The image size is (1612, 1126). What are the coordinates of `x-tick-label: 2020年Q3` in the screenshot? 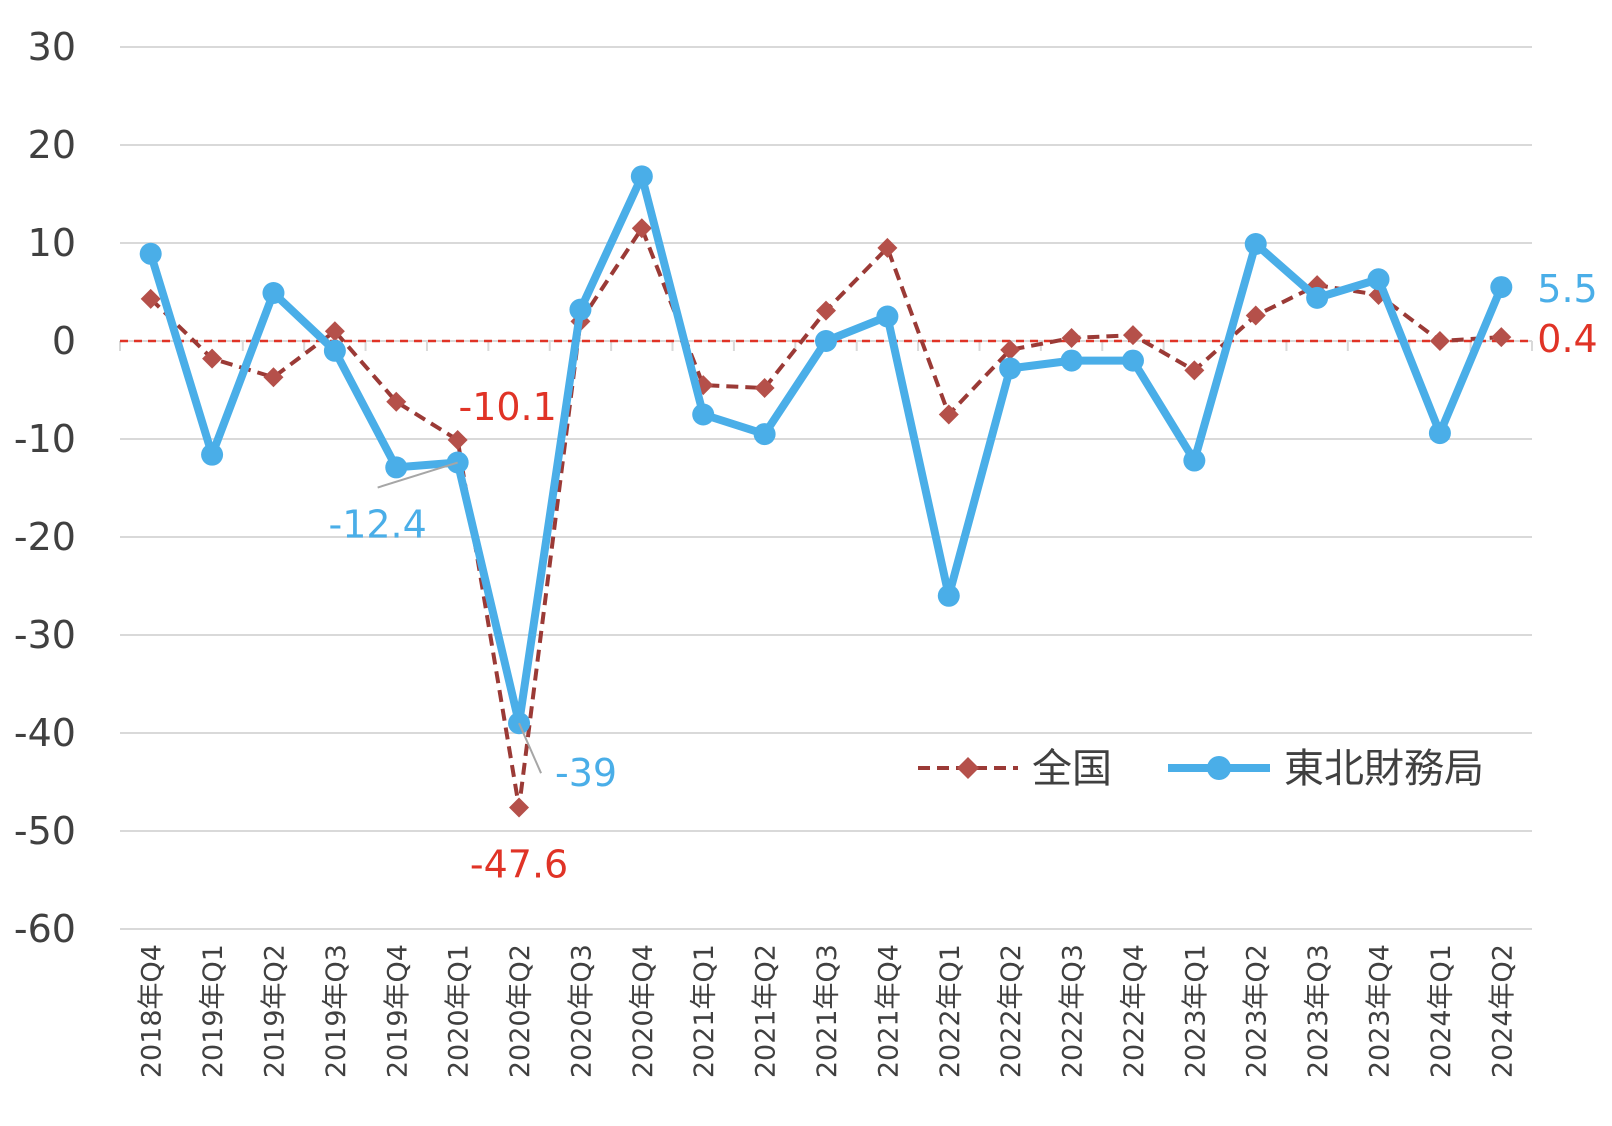 It's located at (581, 1011).